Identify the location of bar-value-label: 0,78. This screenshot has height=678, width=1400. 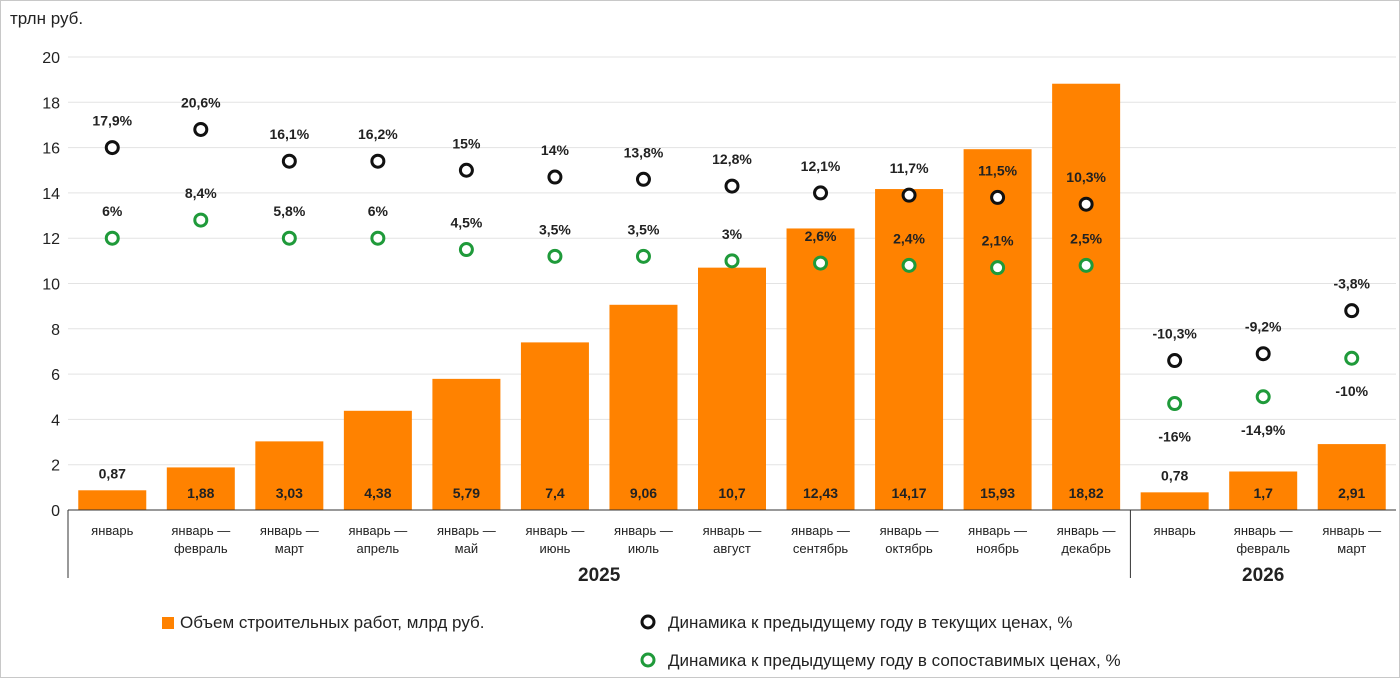
(1174, 475).